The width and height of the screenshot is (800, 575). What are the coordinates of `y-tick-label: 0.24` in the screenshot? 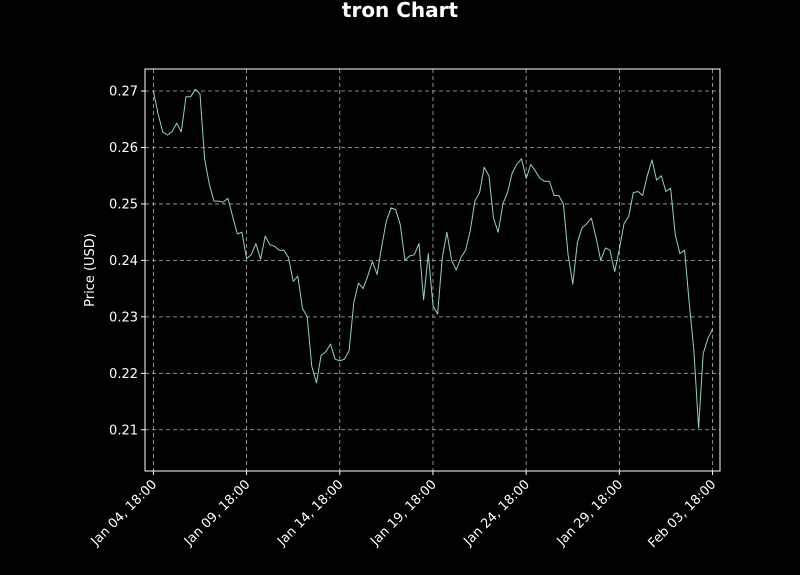 It's located at (123, 261).